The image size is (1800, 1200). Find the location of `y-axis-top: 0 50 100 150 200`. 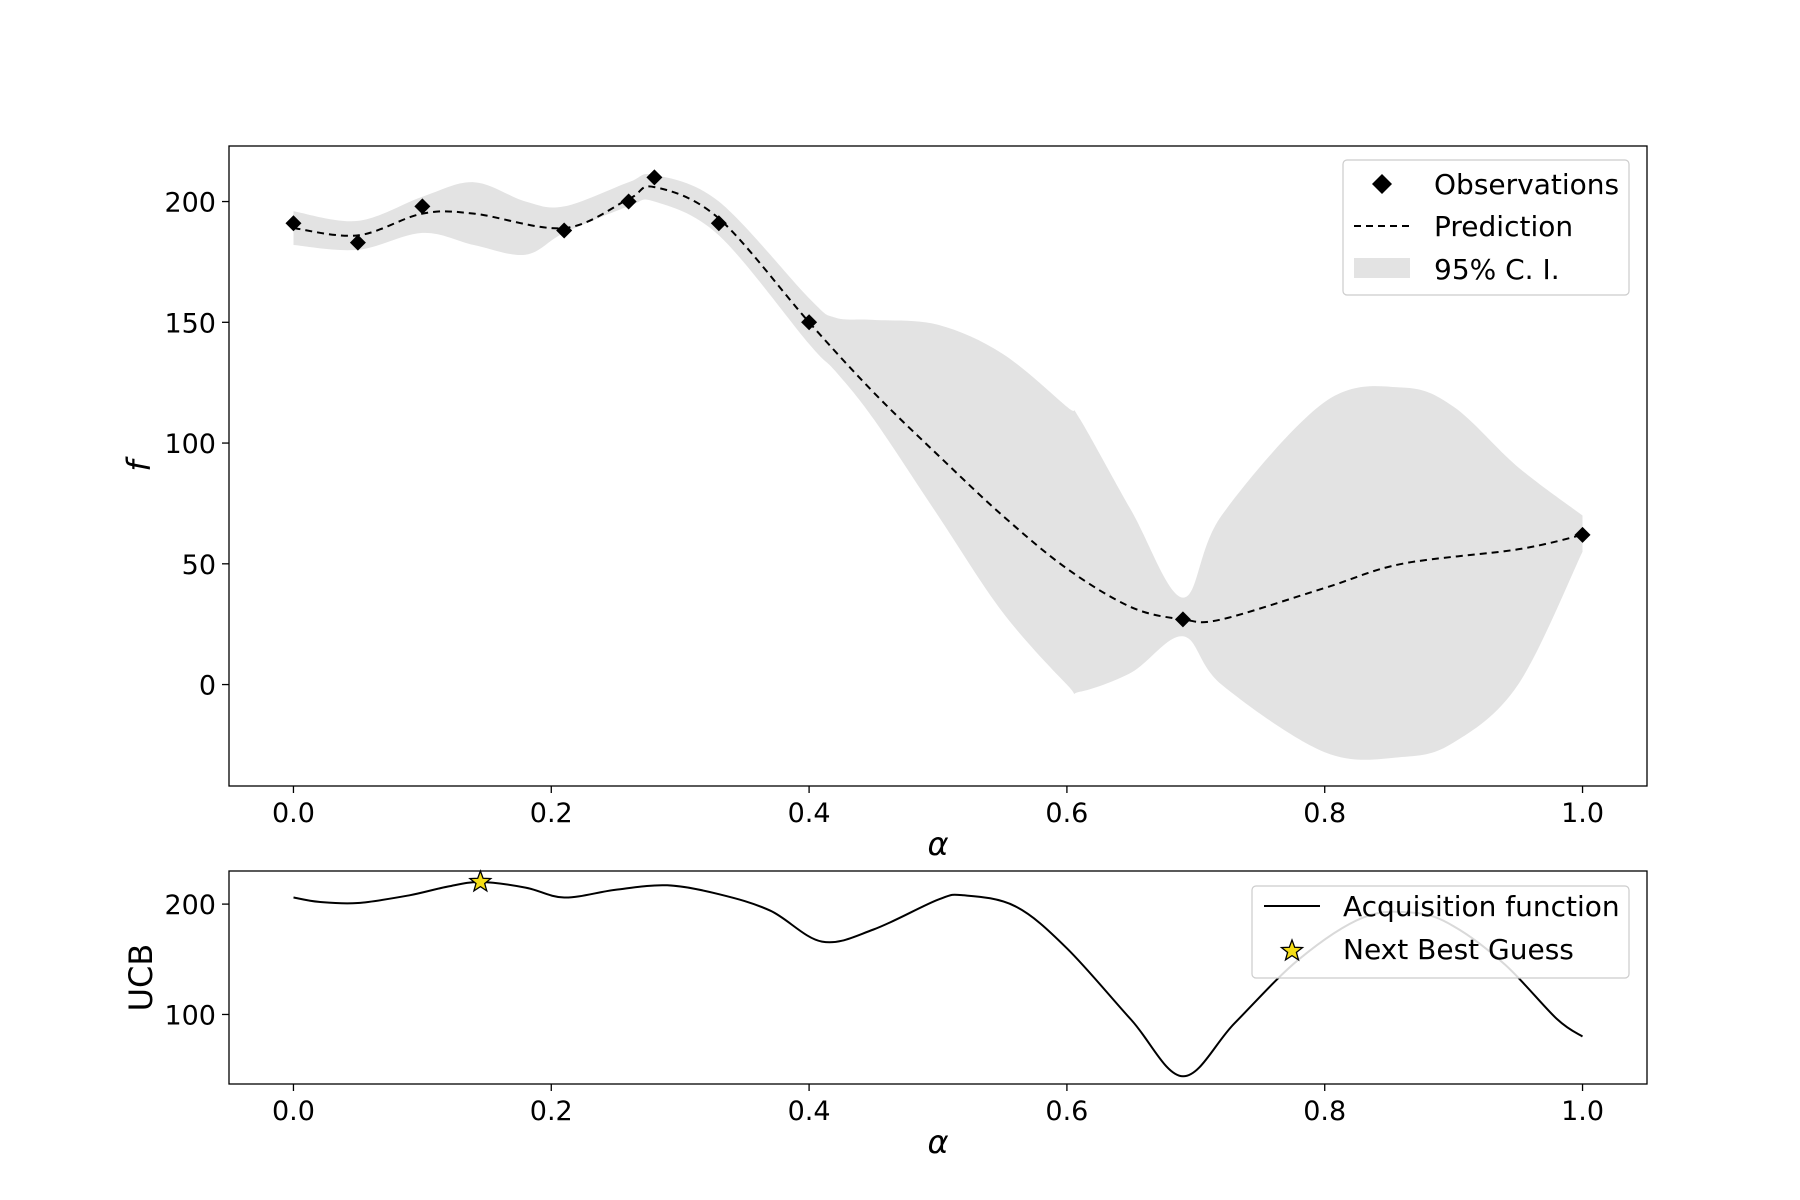

y-axis-top: 0 50 100 150 200 is located at coordinates (196, 445).